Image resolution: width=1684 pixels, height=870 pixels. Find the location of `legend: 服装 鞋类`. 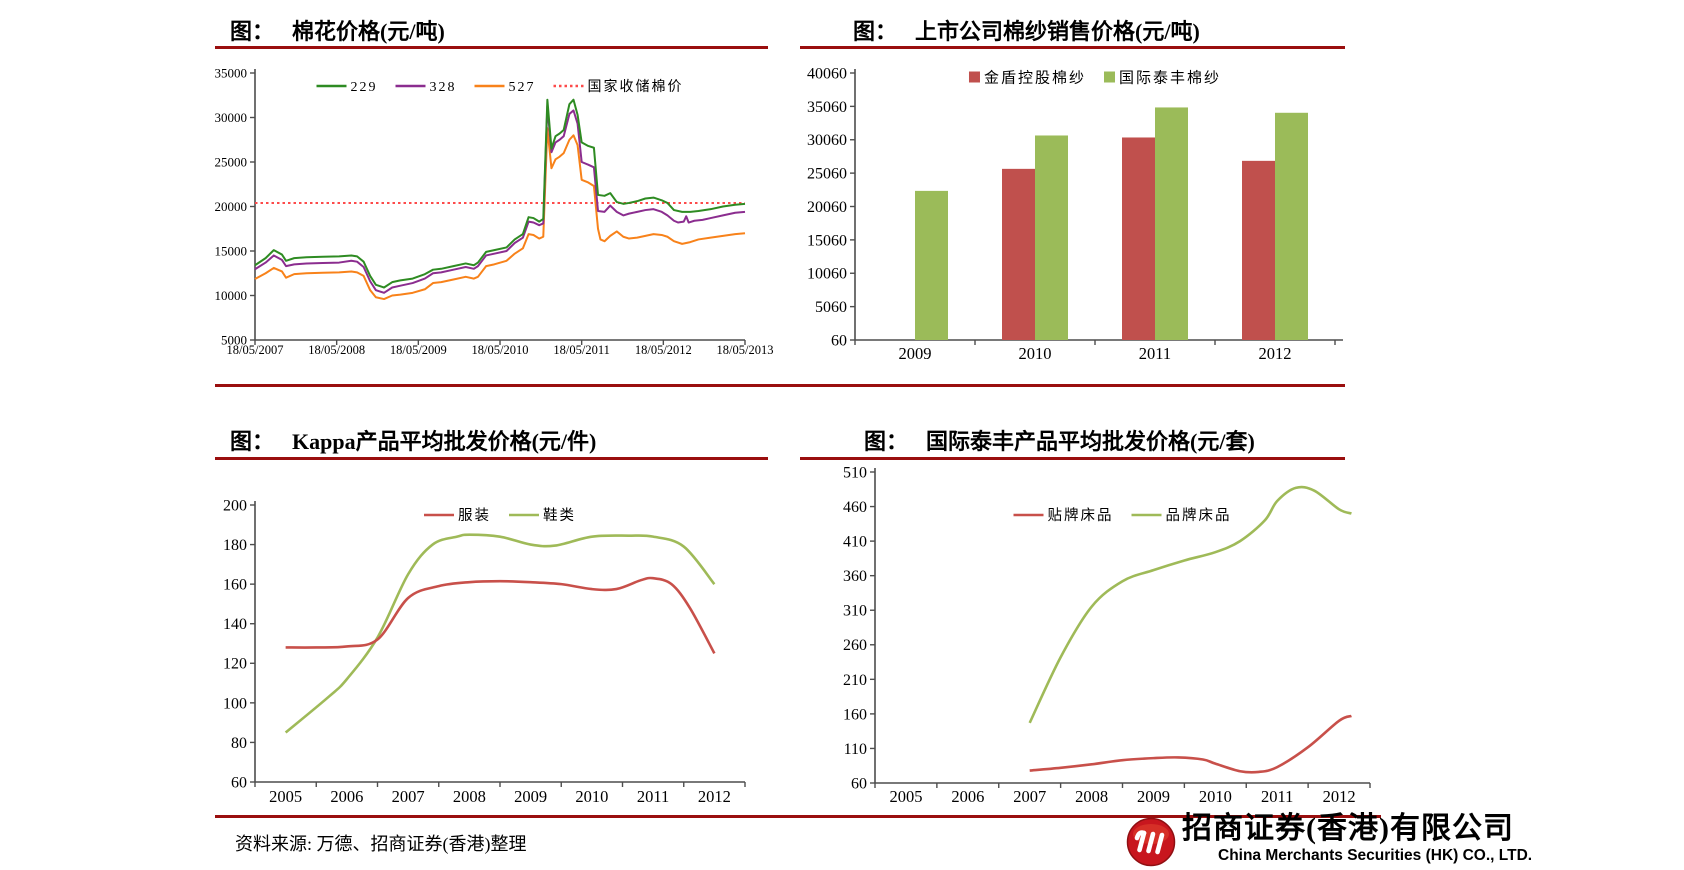

legend: 服装 鞋类 is located at coordinates (500, 515).